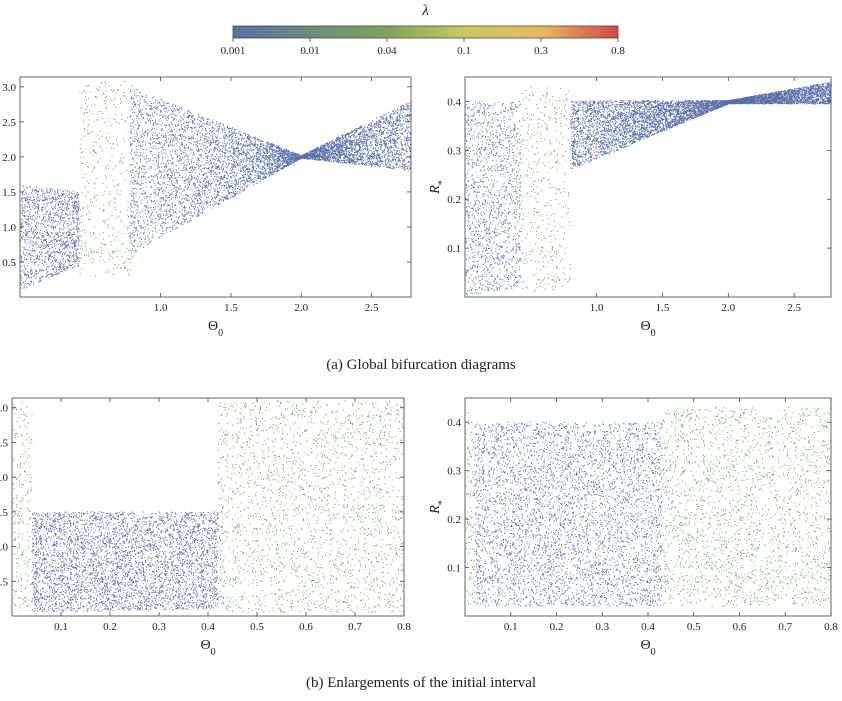 The width and height of the screenshot is (842, 701). What do you see at coordinates (1, 186) in the screenshot?
I see `y-axis-label: Θ*` at bounding box center [1, 186].